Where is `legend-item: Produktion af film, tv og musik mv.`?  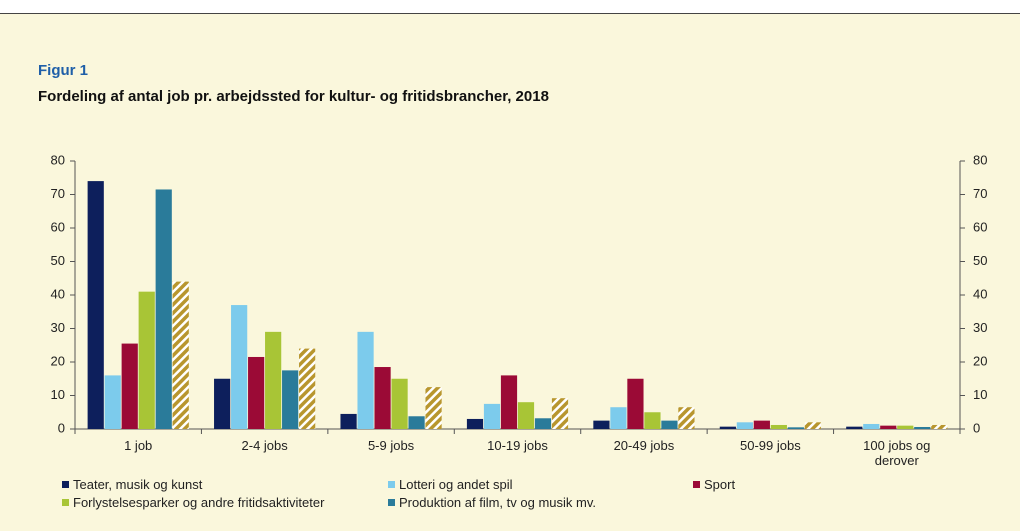
legend-item: Produktion af film, tv og musik mv. is located at coordinates (492, 502).